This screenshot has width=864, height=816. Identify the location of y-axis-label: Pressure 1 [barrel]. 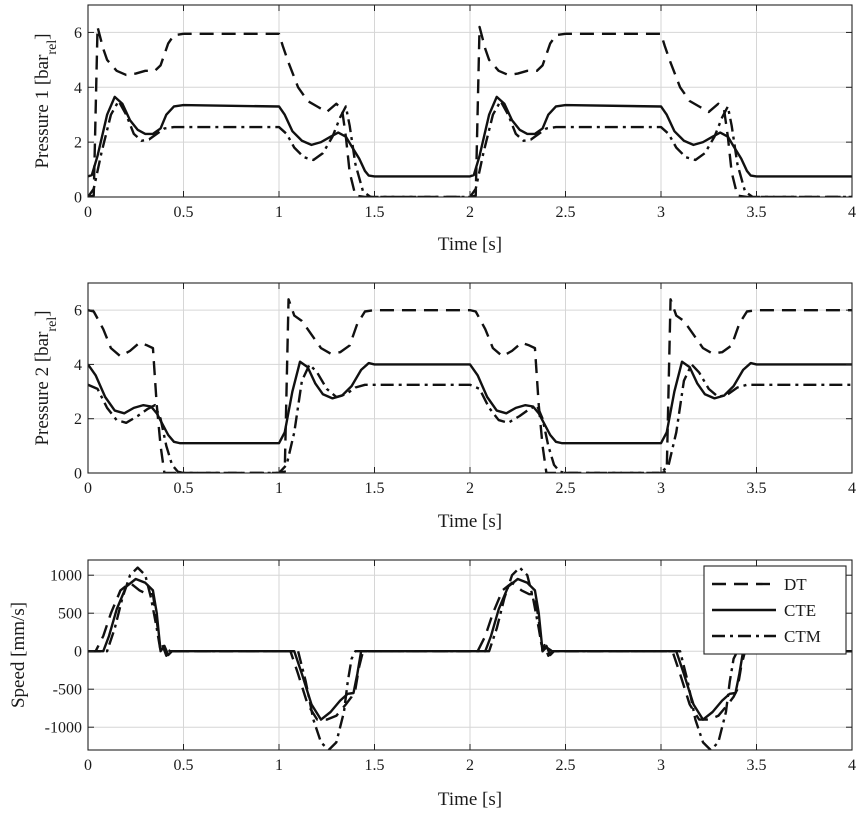
(46, 100).